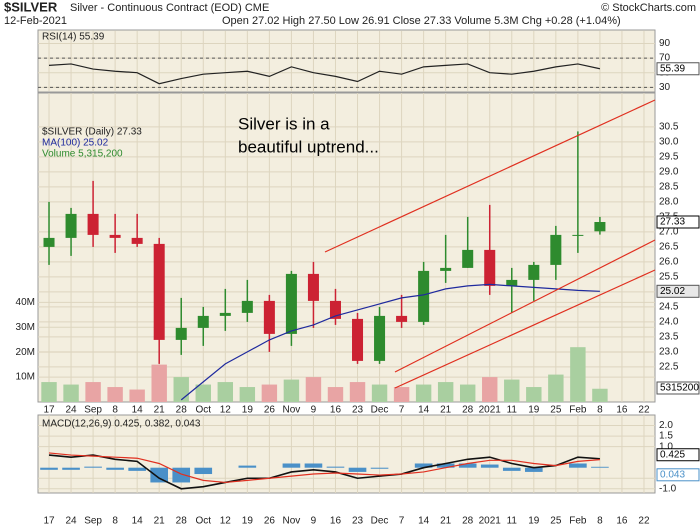  Describe the element at coordinates (324, 472) in the screenshot. I see `macd-line` at that location.